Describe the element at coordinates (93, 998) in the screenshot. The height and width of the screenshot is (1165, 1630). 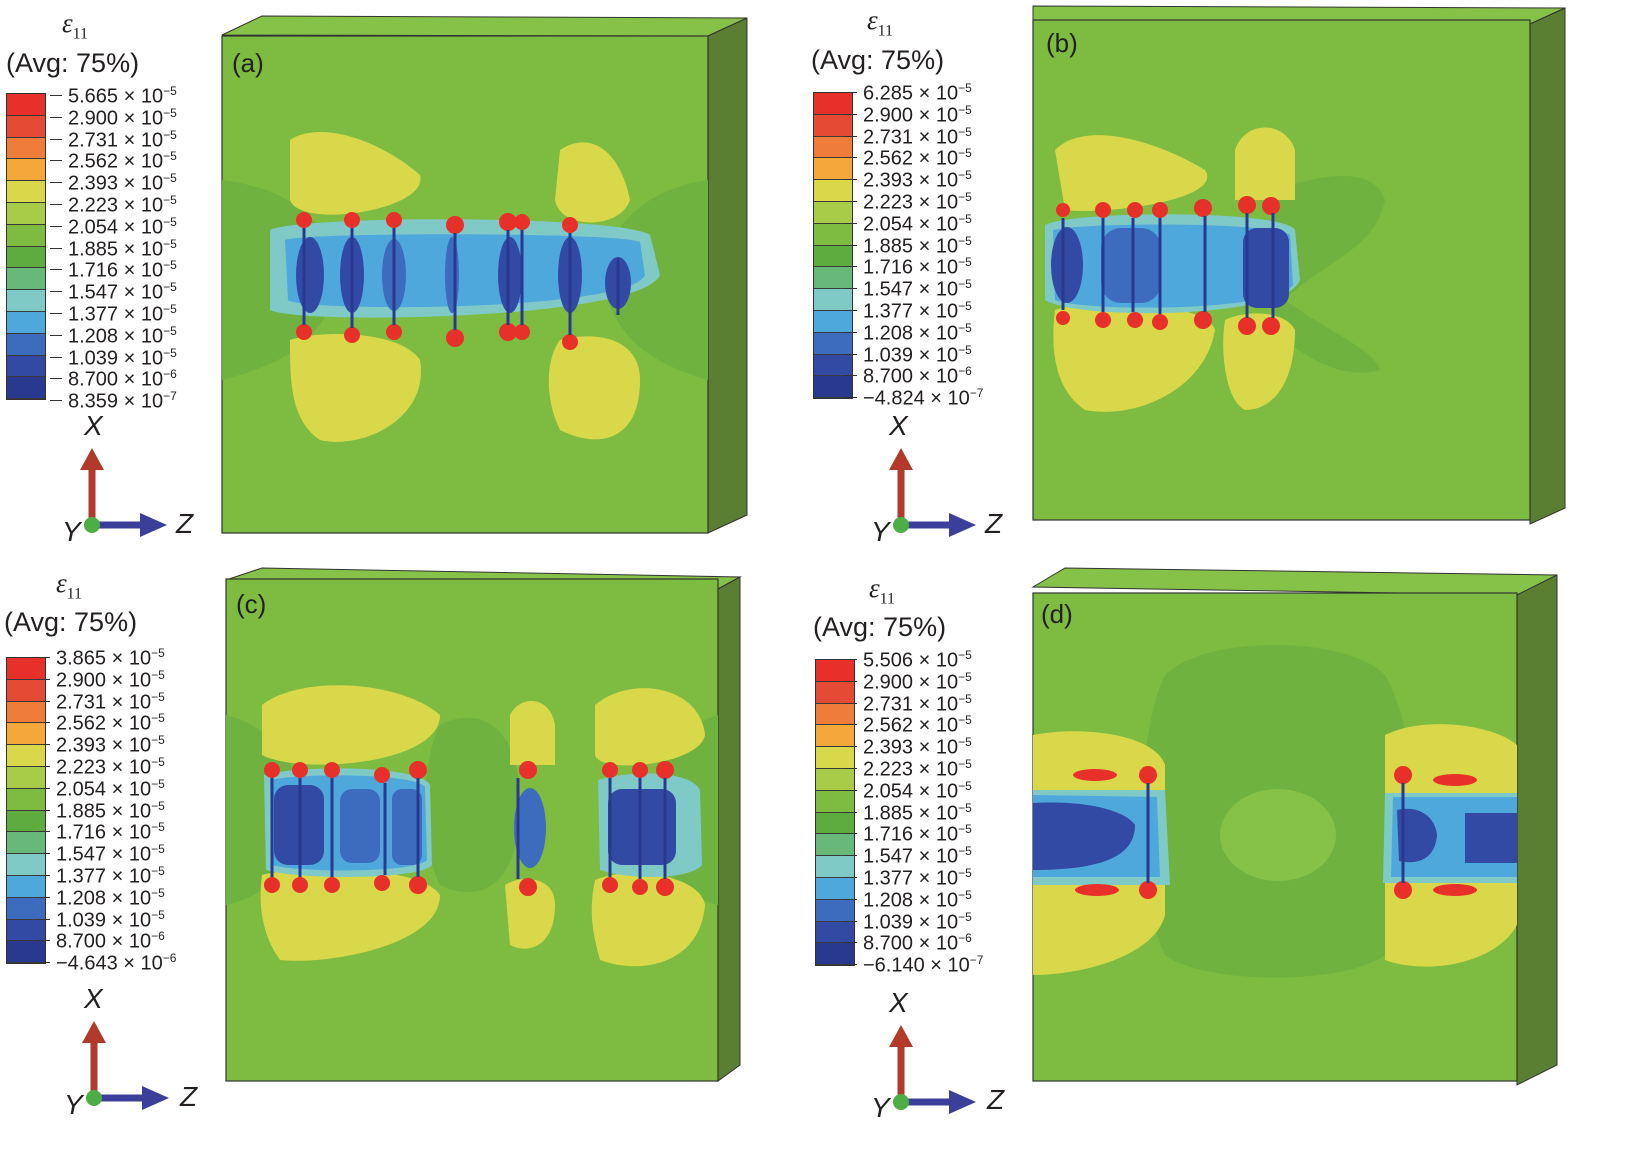
I see `axis-x-label: X` at that location.